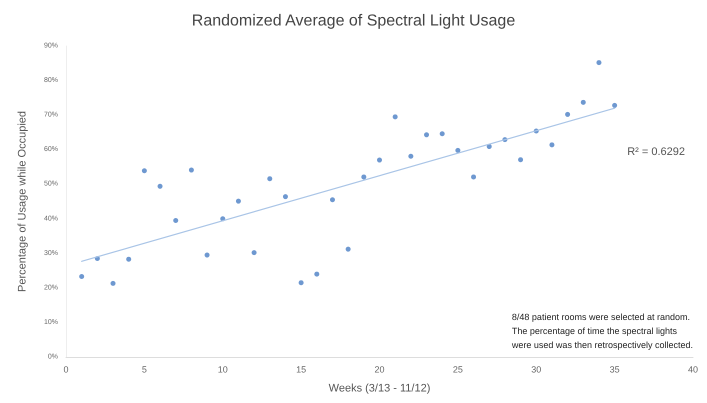 This screenshot has width=707, height=403. Describe the element at coordinates (602, 331) in the screenshot. I see `annotation: 8/48 patient rooms were selected at random. The percentage of time the spectral lights were used was then retrospectively collected.` at that location.